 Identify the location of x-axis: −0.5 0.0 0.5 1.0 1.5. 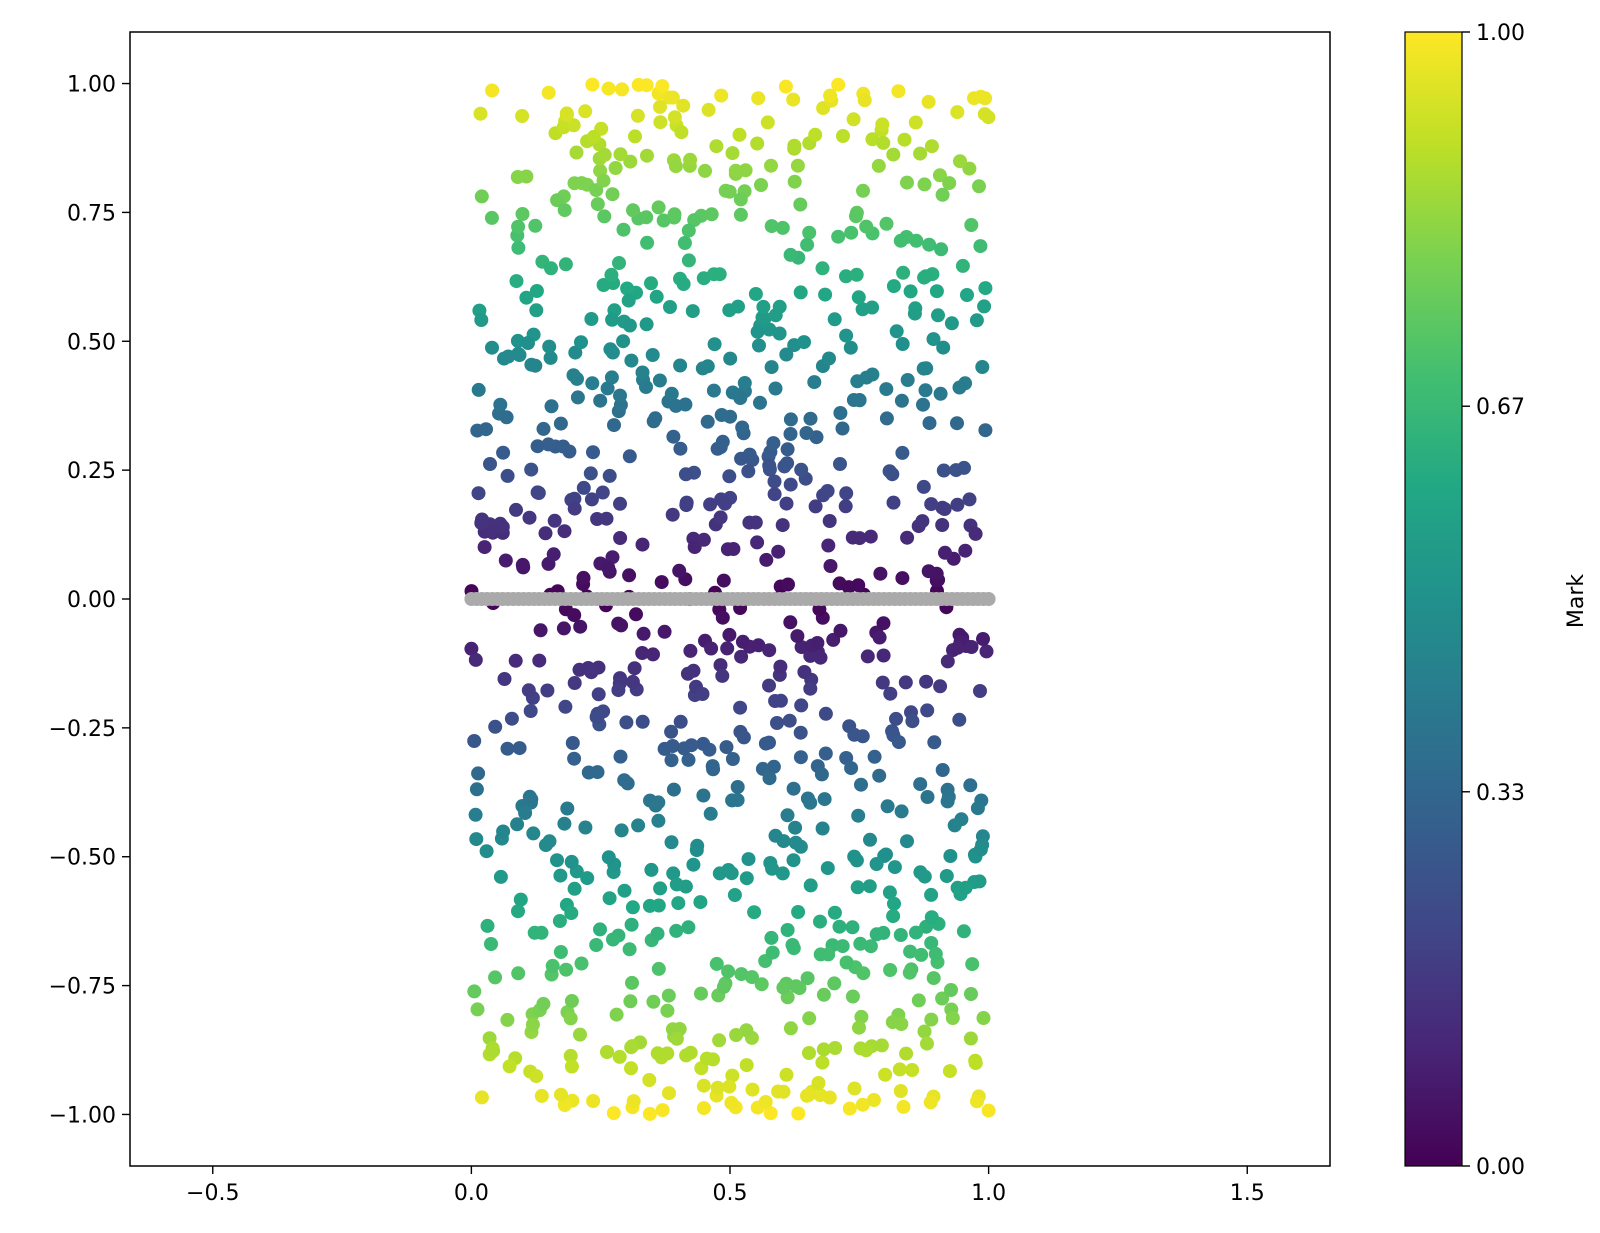
(725, 1186).